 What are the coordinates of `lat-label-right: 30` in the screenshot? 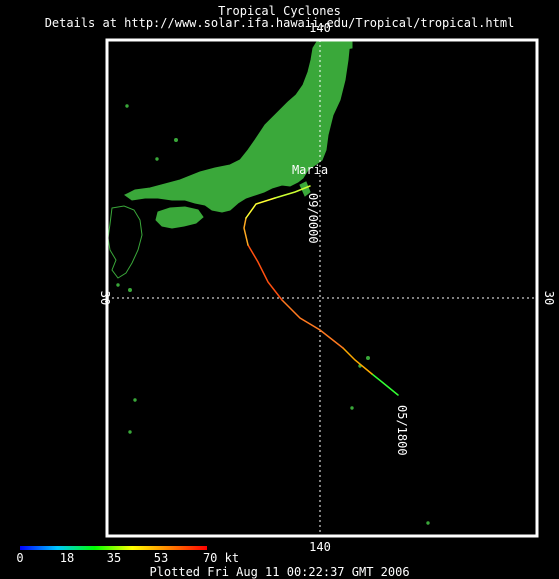 It's located at (549, 298).